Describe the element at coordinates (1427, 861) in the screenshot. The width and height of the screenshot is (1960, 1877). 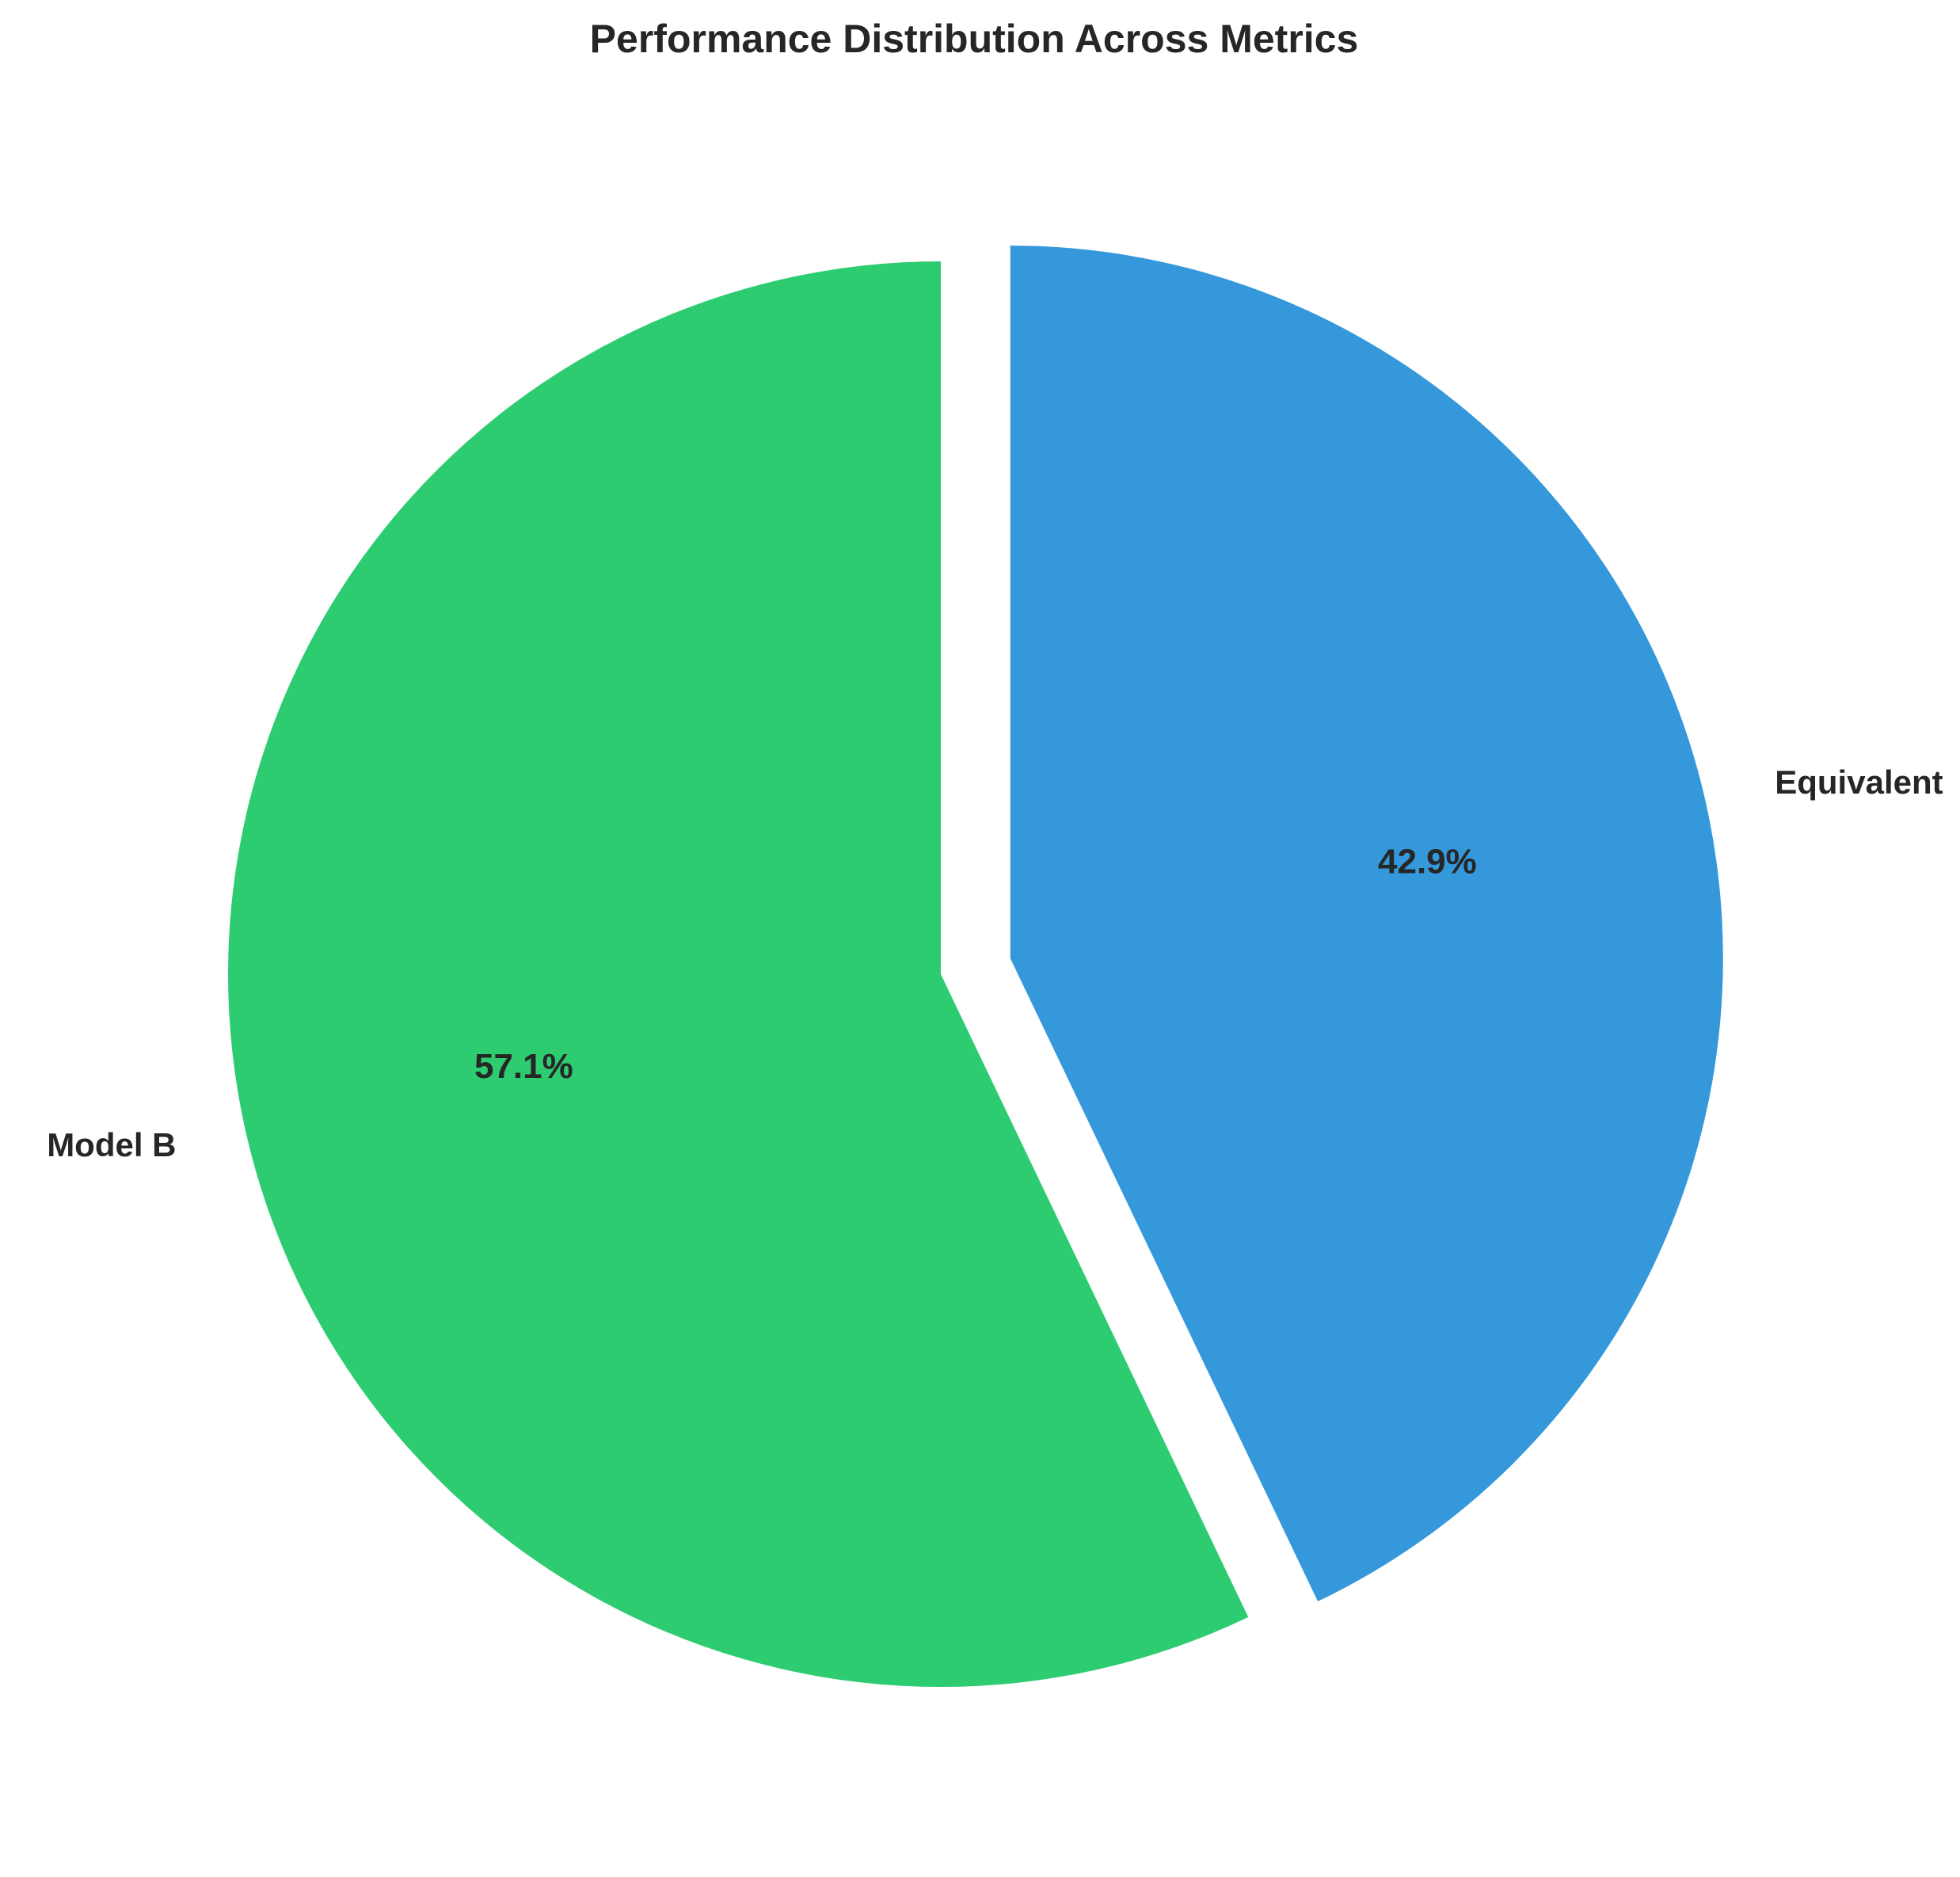
I see `slice-percent-equivalent: 42.9%` at that location.